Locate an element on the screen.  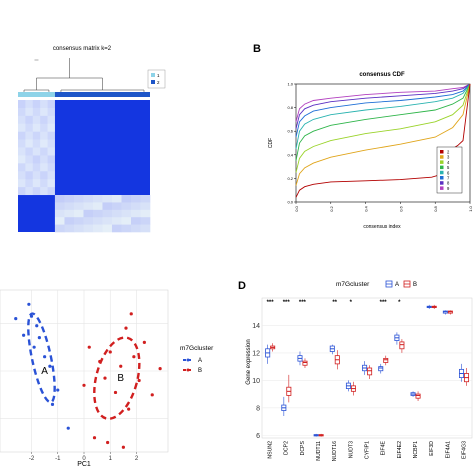
pca-legend-label: B is located at coordinates (200, 371).